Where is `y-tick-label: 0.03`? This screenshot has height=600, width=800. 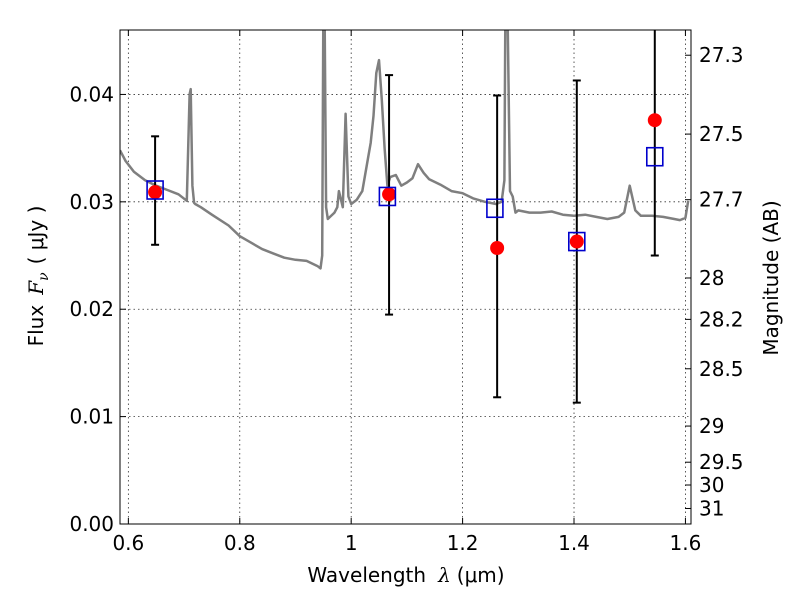 y-tick-label: 0.03 is located at coordinates (91, 202).